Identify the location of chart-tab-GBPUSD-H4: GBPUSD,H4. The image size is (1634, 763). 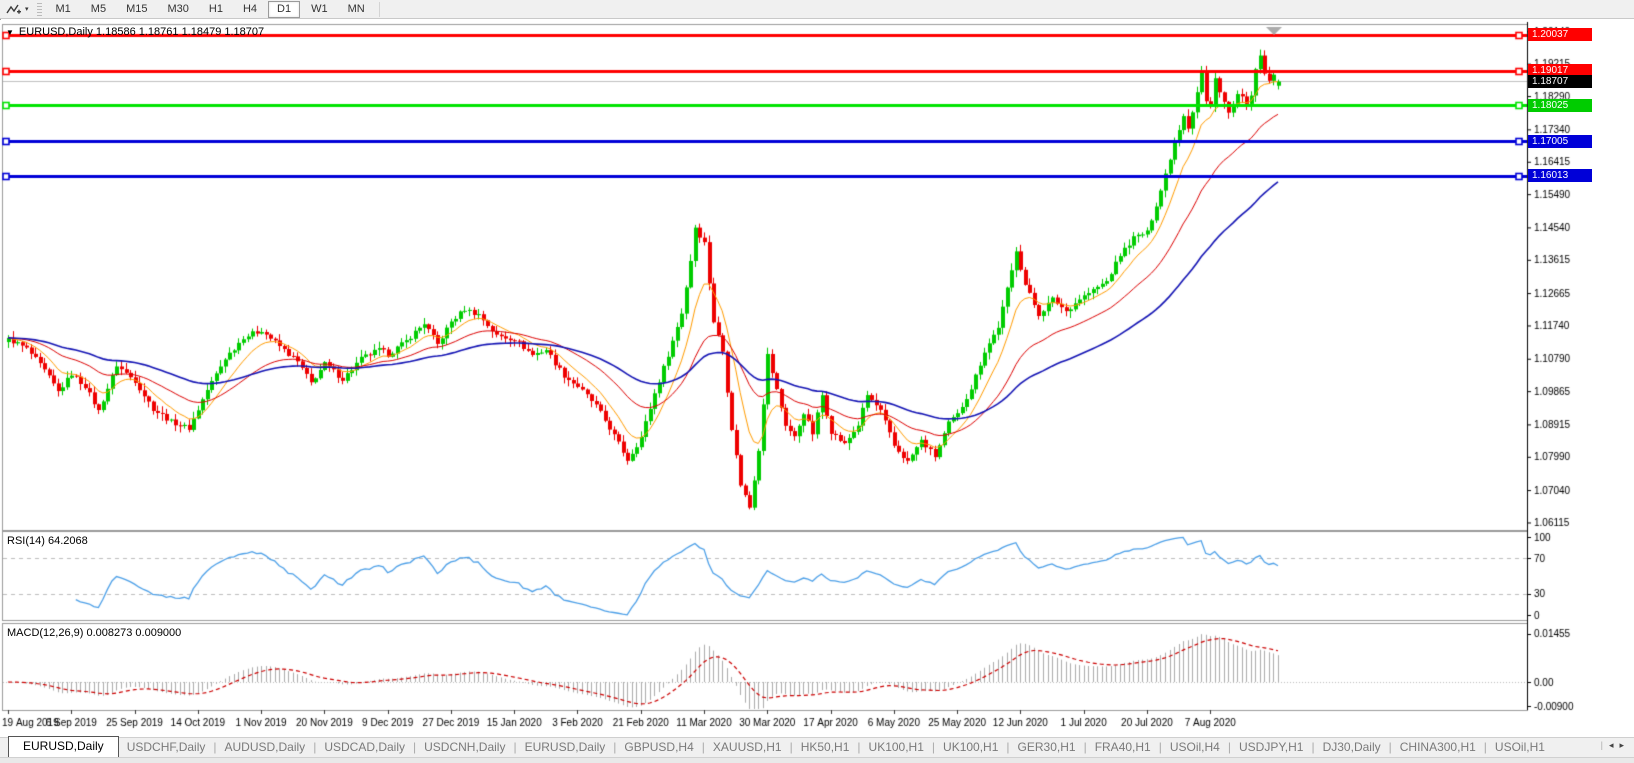
(659, 747).